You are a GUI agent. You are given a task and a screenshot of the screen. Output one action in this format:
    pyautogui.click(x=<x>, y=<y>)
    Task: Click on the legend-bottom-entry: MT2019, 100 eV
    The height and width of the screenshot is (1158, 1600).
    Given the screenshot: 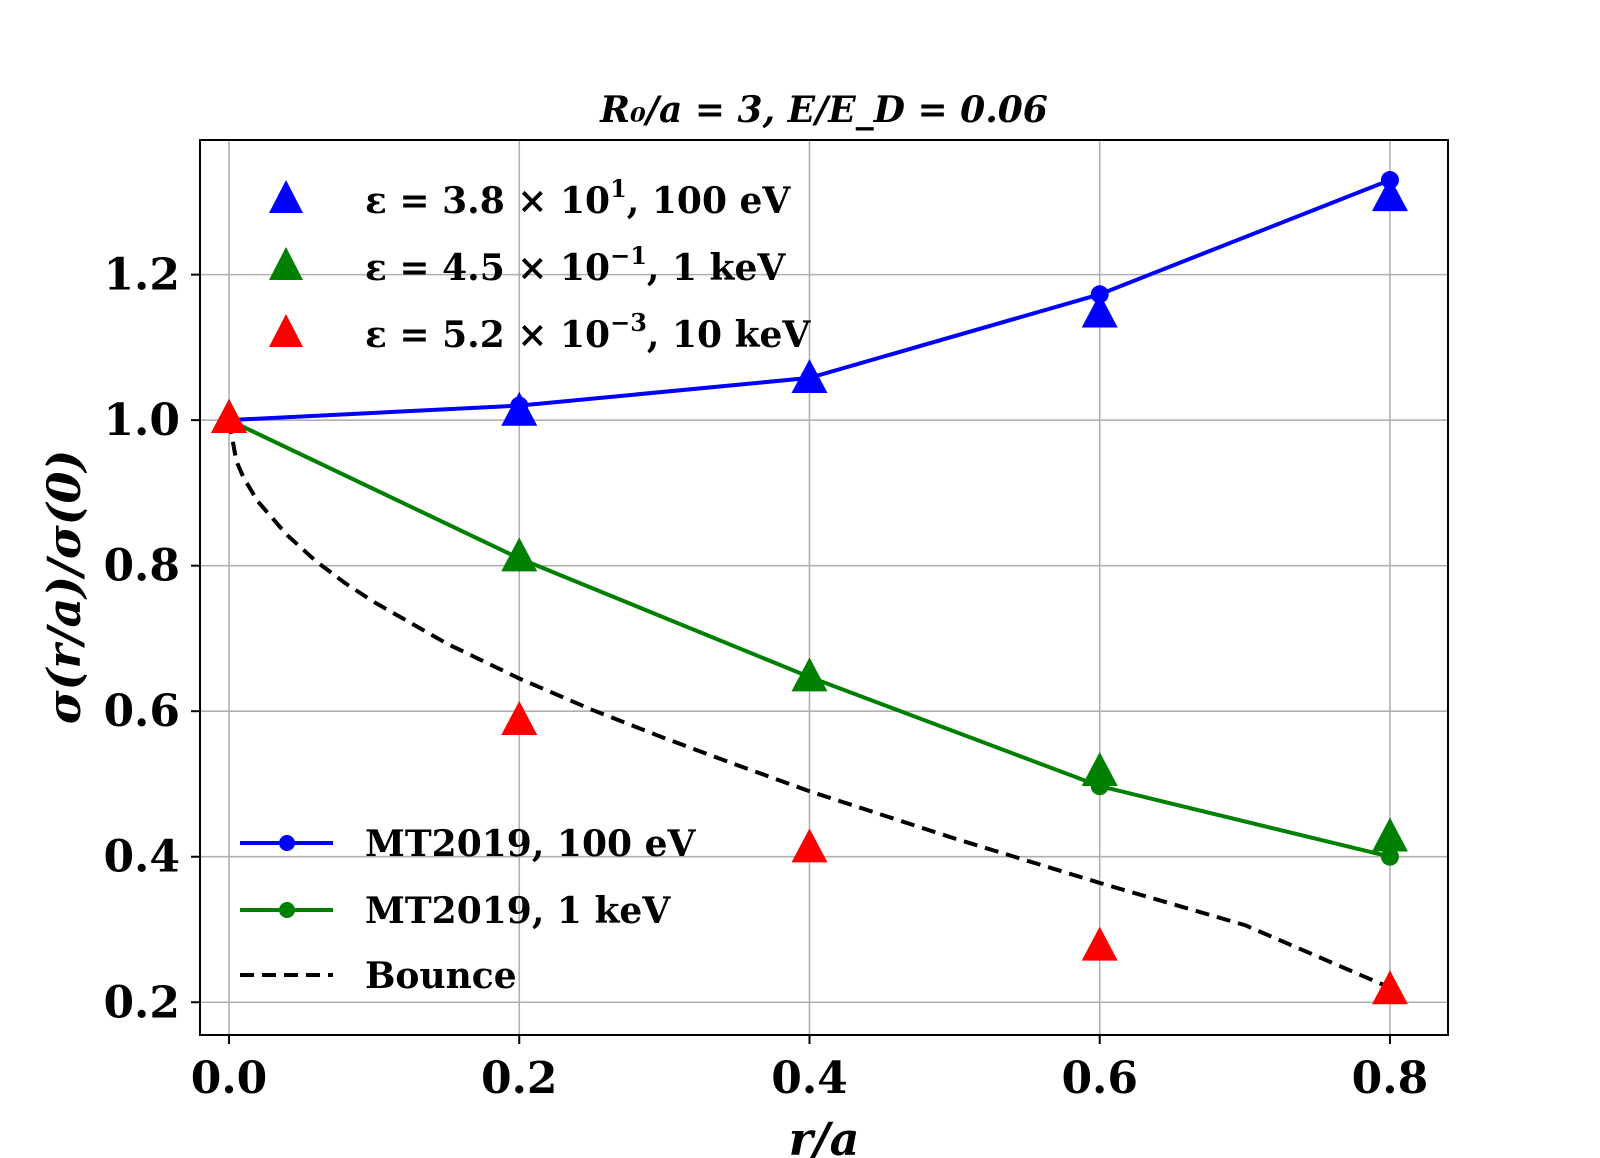 What is the action you would take?
    pyautogui.click(x=468, y=844)
    